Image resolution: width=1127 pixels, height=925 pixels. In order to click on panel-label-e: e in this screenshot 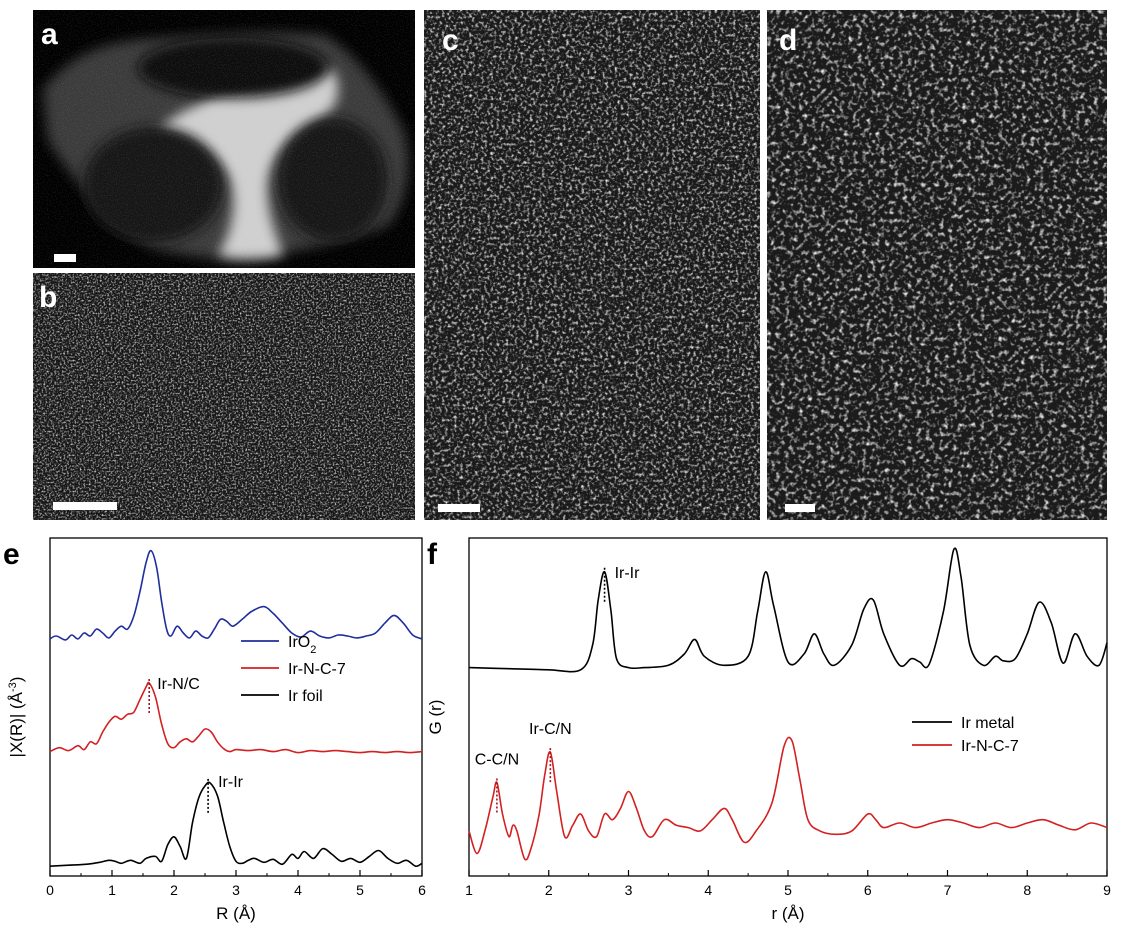, I will do `click(11, 554)`.